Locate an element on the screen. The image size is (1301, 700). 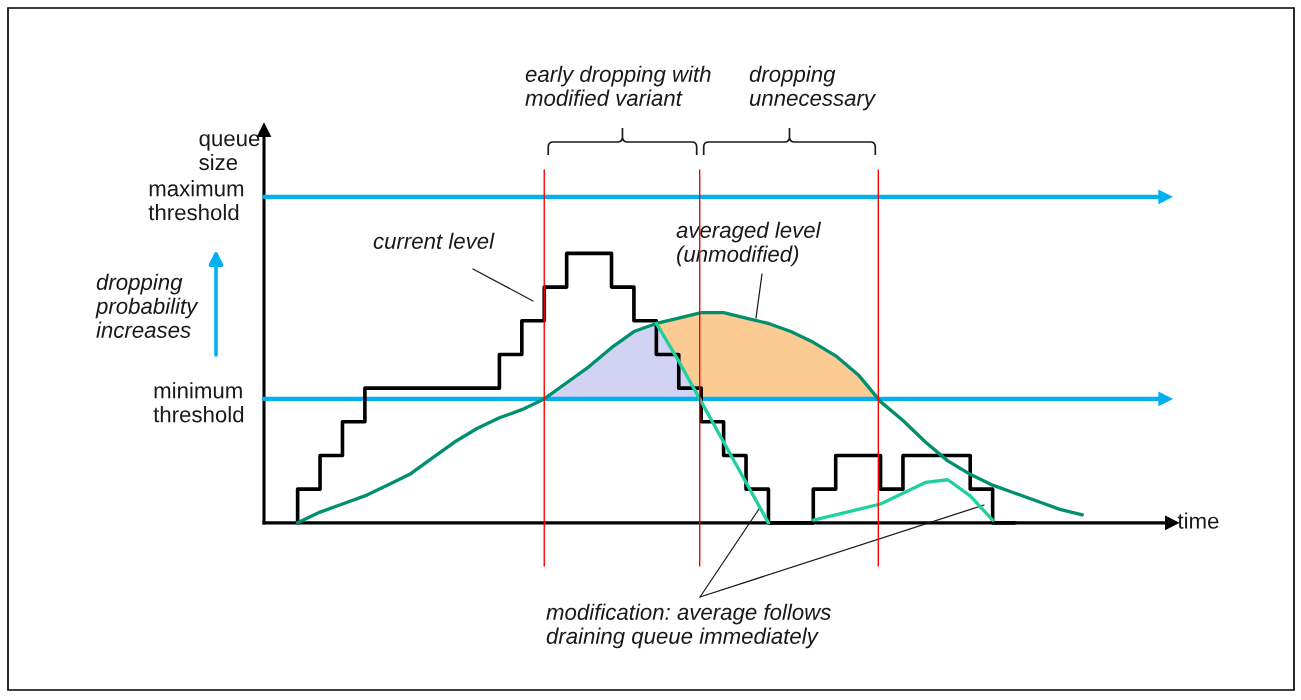
text: dropping unnecessary is located at coordinates (813, 88).